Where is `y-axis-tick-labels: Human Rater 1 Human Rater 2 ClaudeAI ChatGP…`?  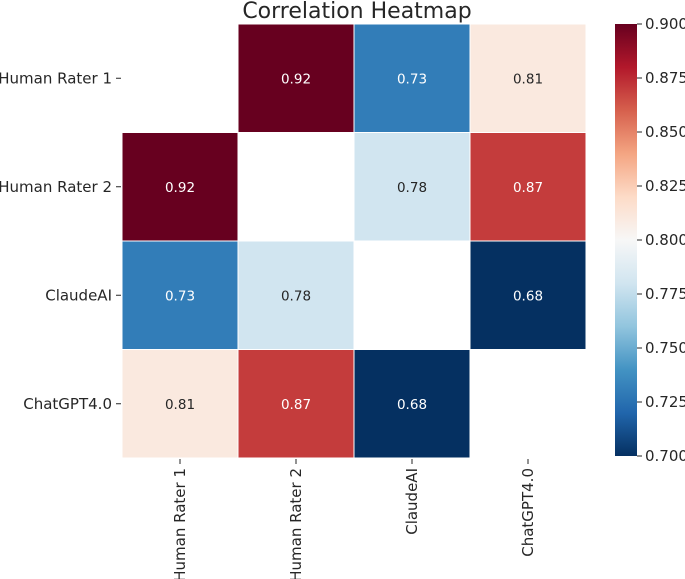 y-axis-tick-labels: Human Rater 1 Human Rater 2 ClaudeAI ChatGP… is located at coordinates (60, 241).